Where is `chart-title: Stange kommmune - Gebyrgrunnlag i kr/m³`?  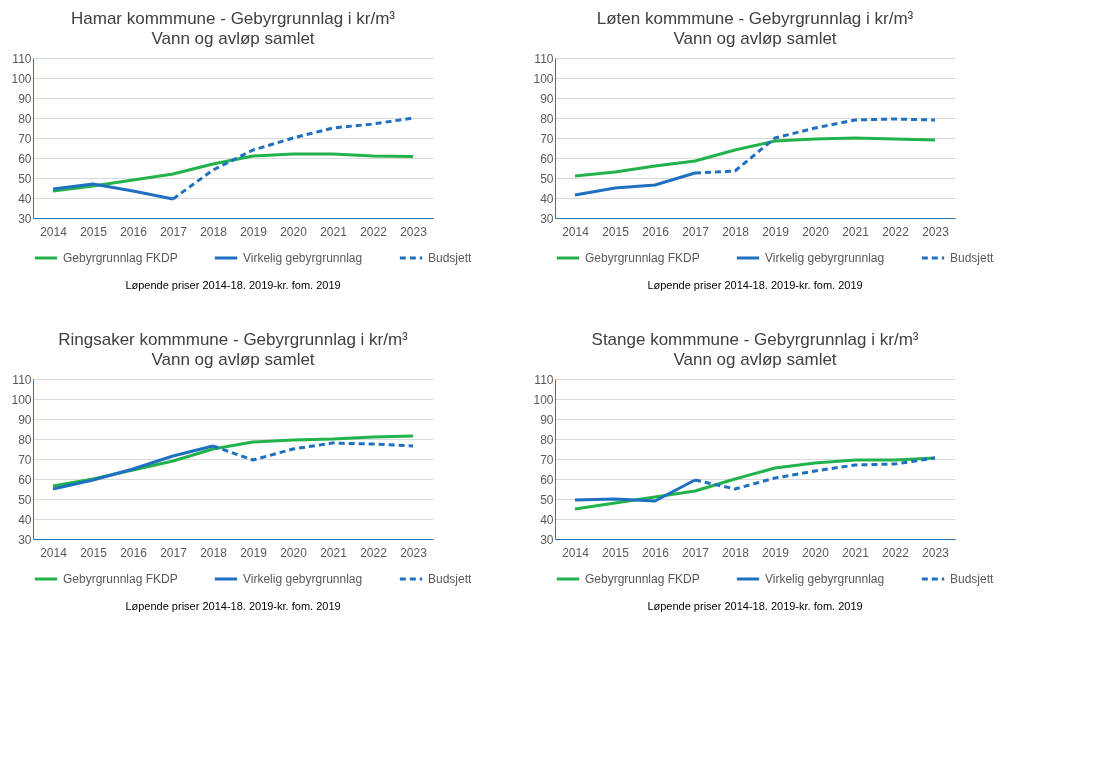 chart-title: Stange kommmune - Gebyrgrunnlag i kr/m³ is located at coordinates (755, 339).